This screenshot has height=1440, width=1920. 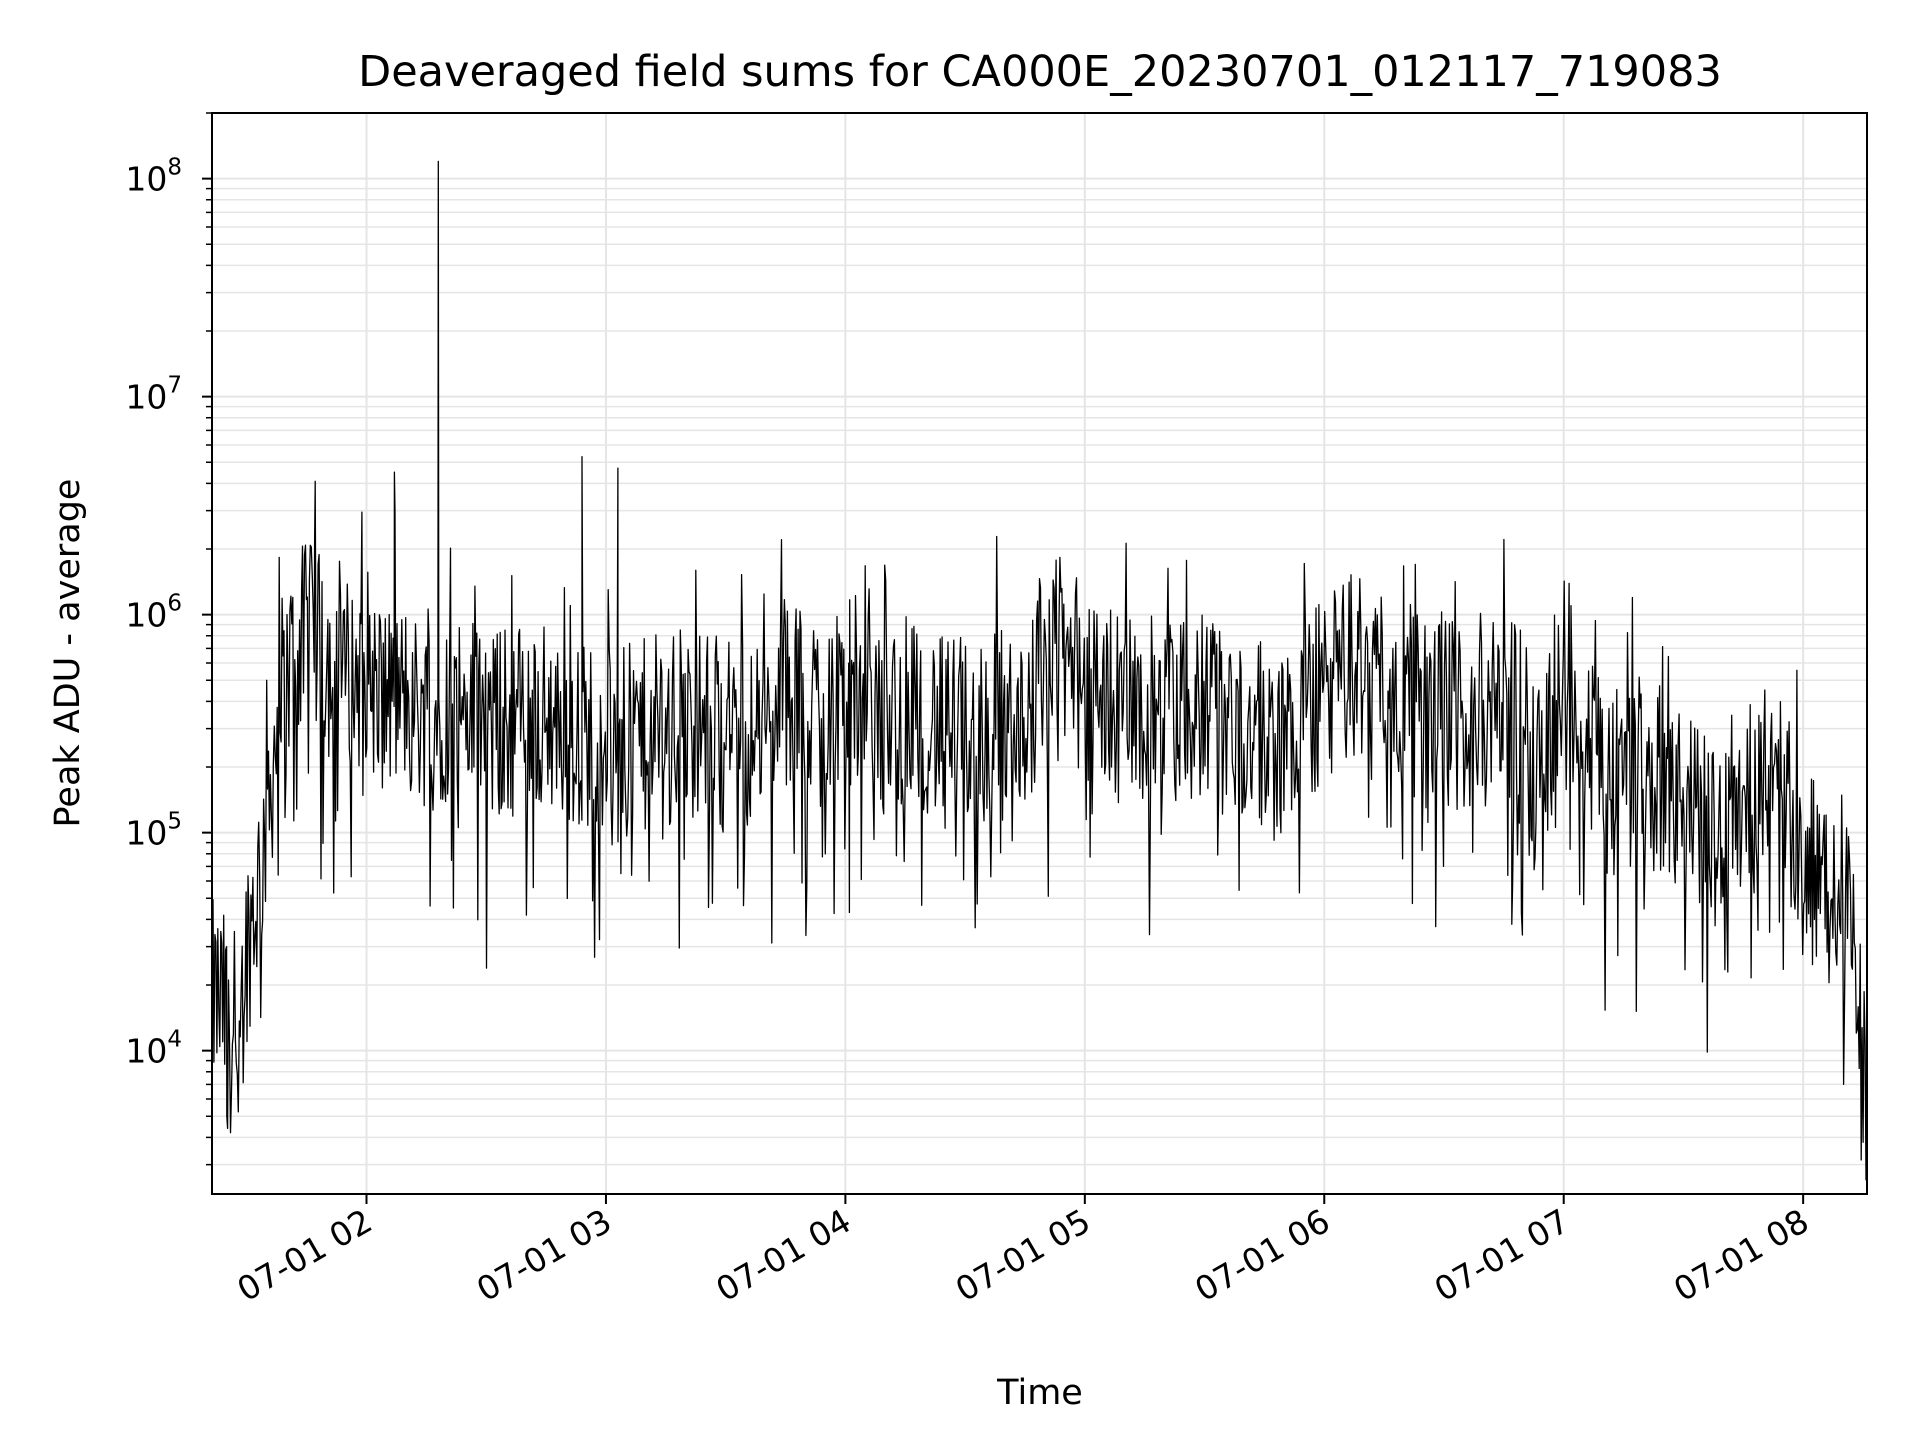 What do you see at coordinates (1039, 1393) in the screenshot?
I see `x-axis-label: Time` at bounding box center [1039, 1393].